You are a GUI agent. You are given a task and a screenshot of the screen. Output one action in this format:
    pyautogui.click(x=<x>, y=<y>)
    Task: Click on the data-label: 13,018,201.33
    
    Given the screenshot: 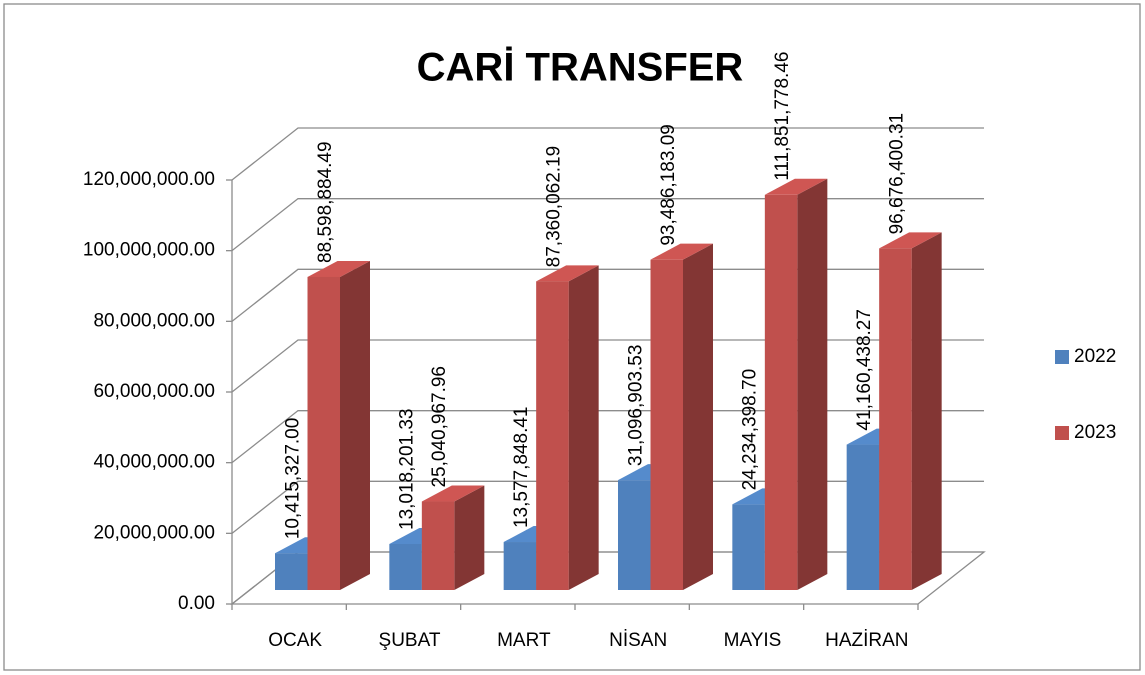 What is the action you would take?
    pyautogui.click(x=407, y=469)
    